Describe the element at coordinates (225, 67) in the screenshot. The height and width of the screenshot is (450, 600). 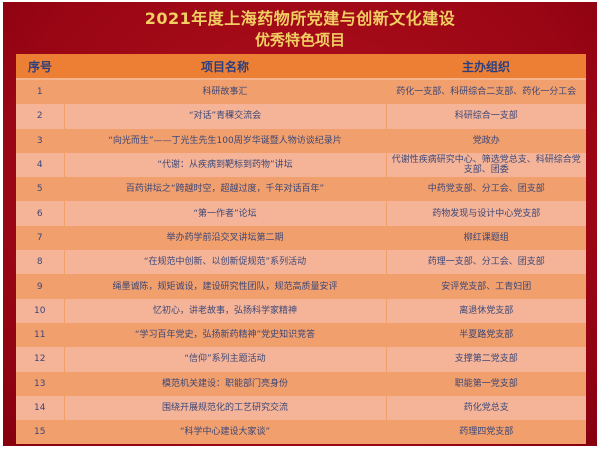
I see `header-name: 项目名称` at that location.